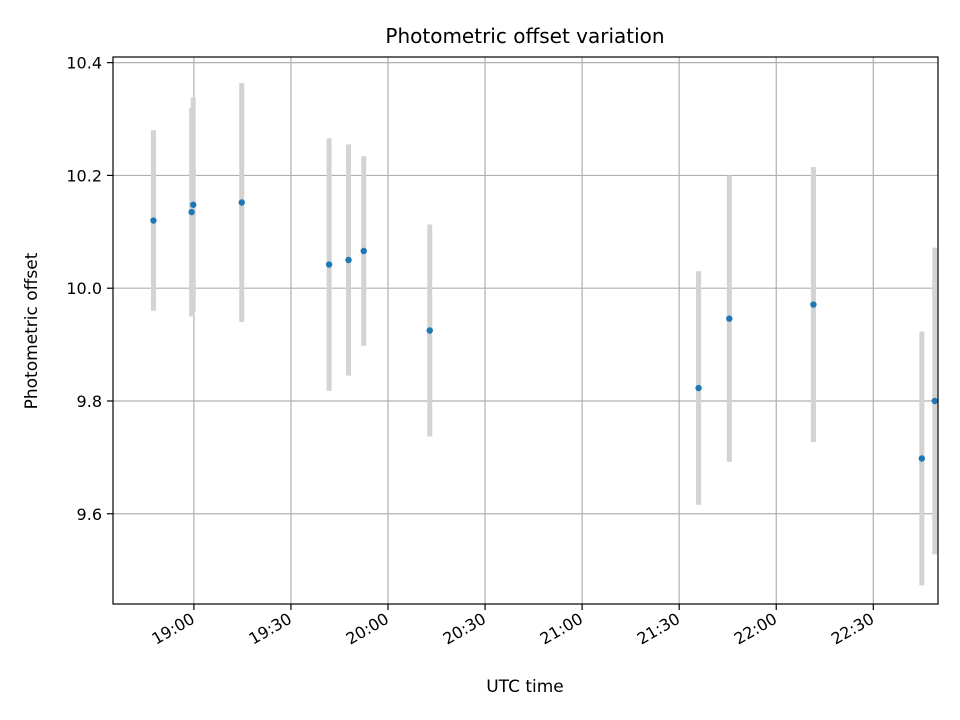 This screenshot has height=720, width=960. Describe the element at coordinates (84, 175) in the screenshot. I see `y-tick-label: 10.2` at that location.